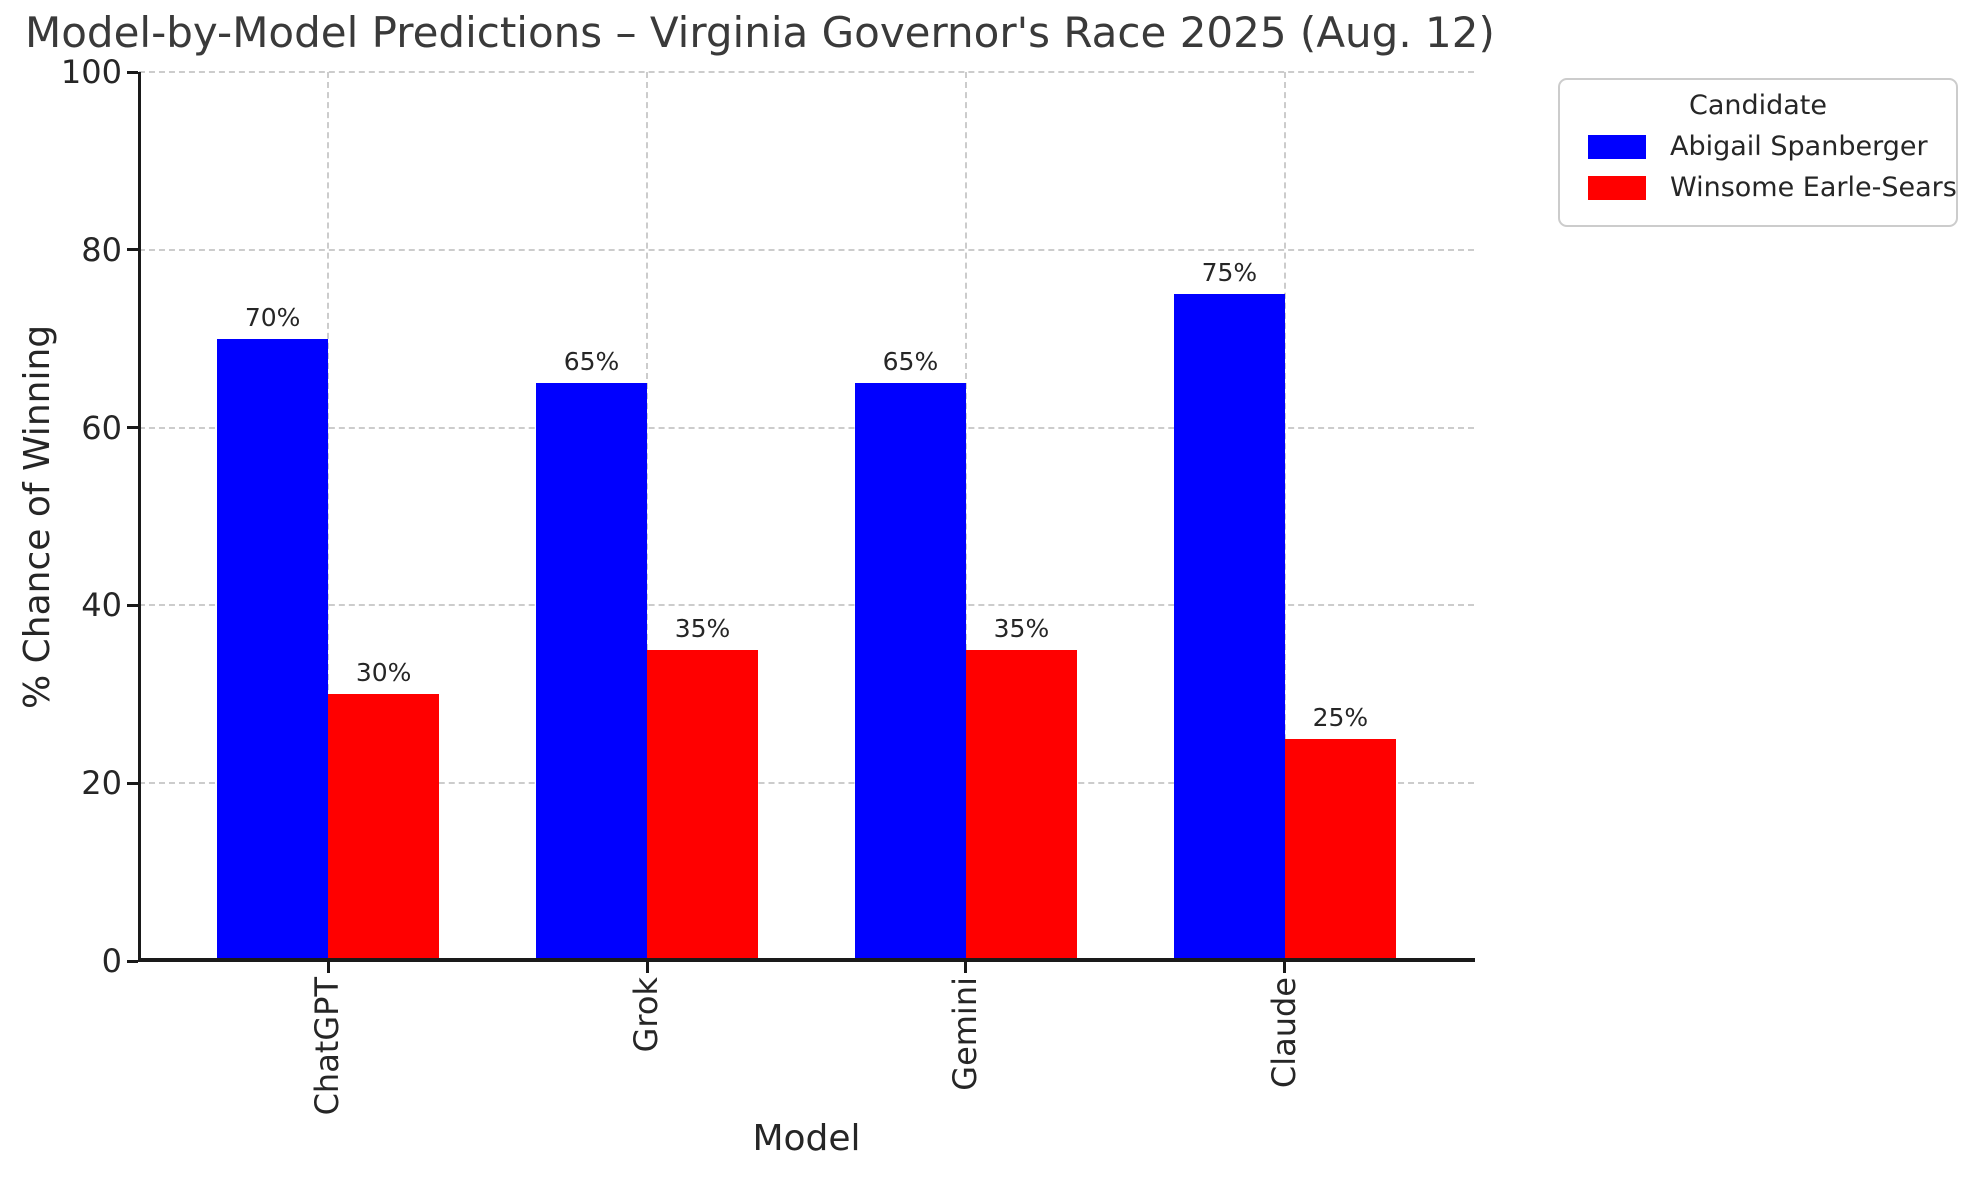  What do you see at coordinates (383, 673) in the screenshot?
I see `bar-value-label: 30%` at bounding box center [383, 673].